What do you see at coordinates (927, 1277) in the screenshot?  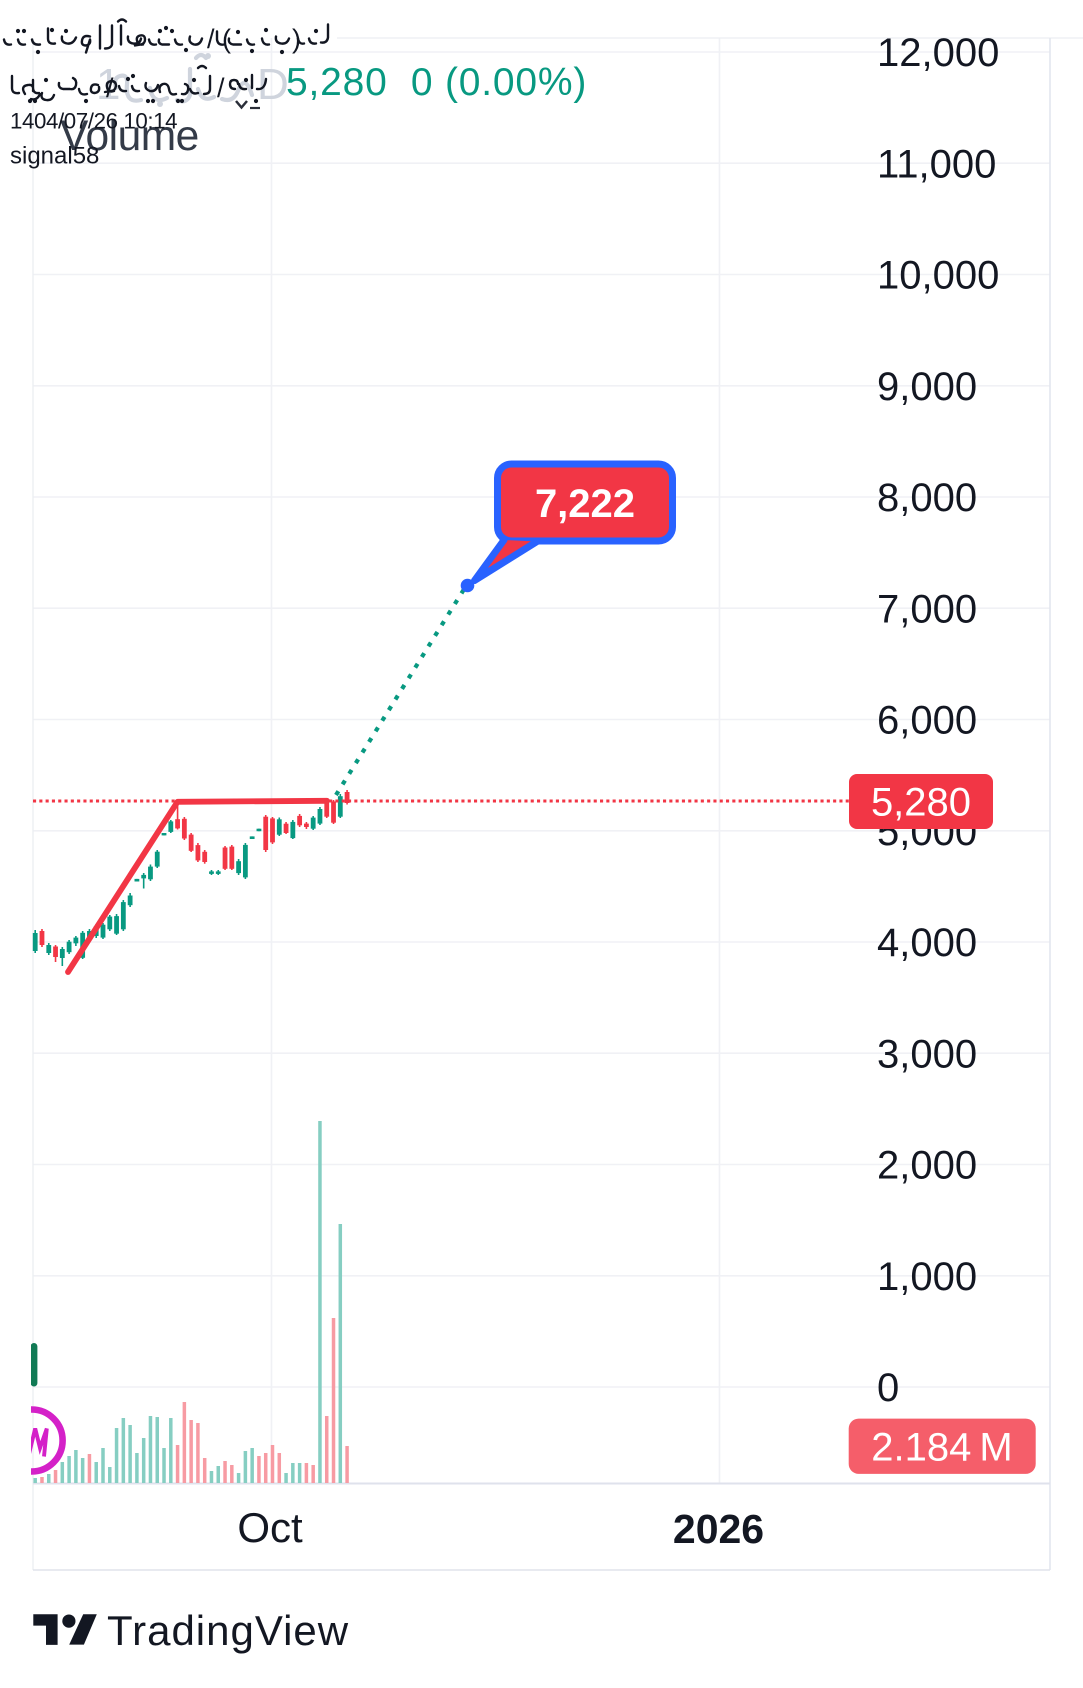 I see `svg-text: 1,000` at bounding box center [927, 1277].